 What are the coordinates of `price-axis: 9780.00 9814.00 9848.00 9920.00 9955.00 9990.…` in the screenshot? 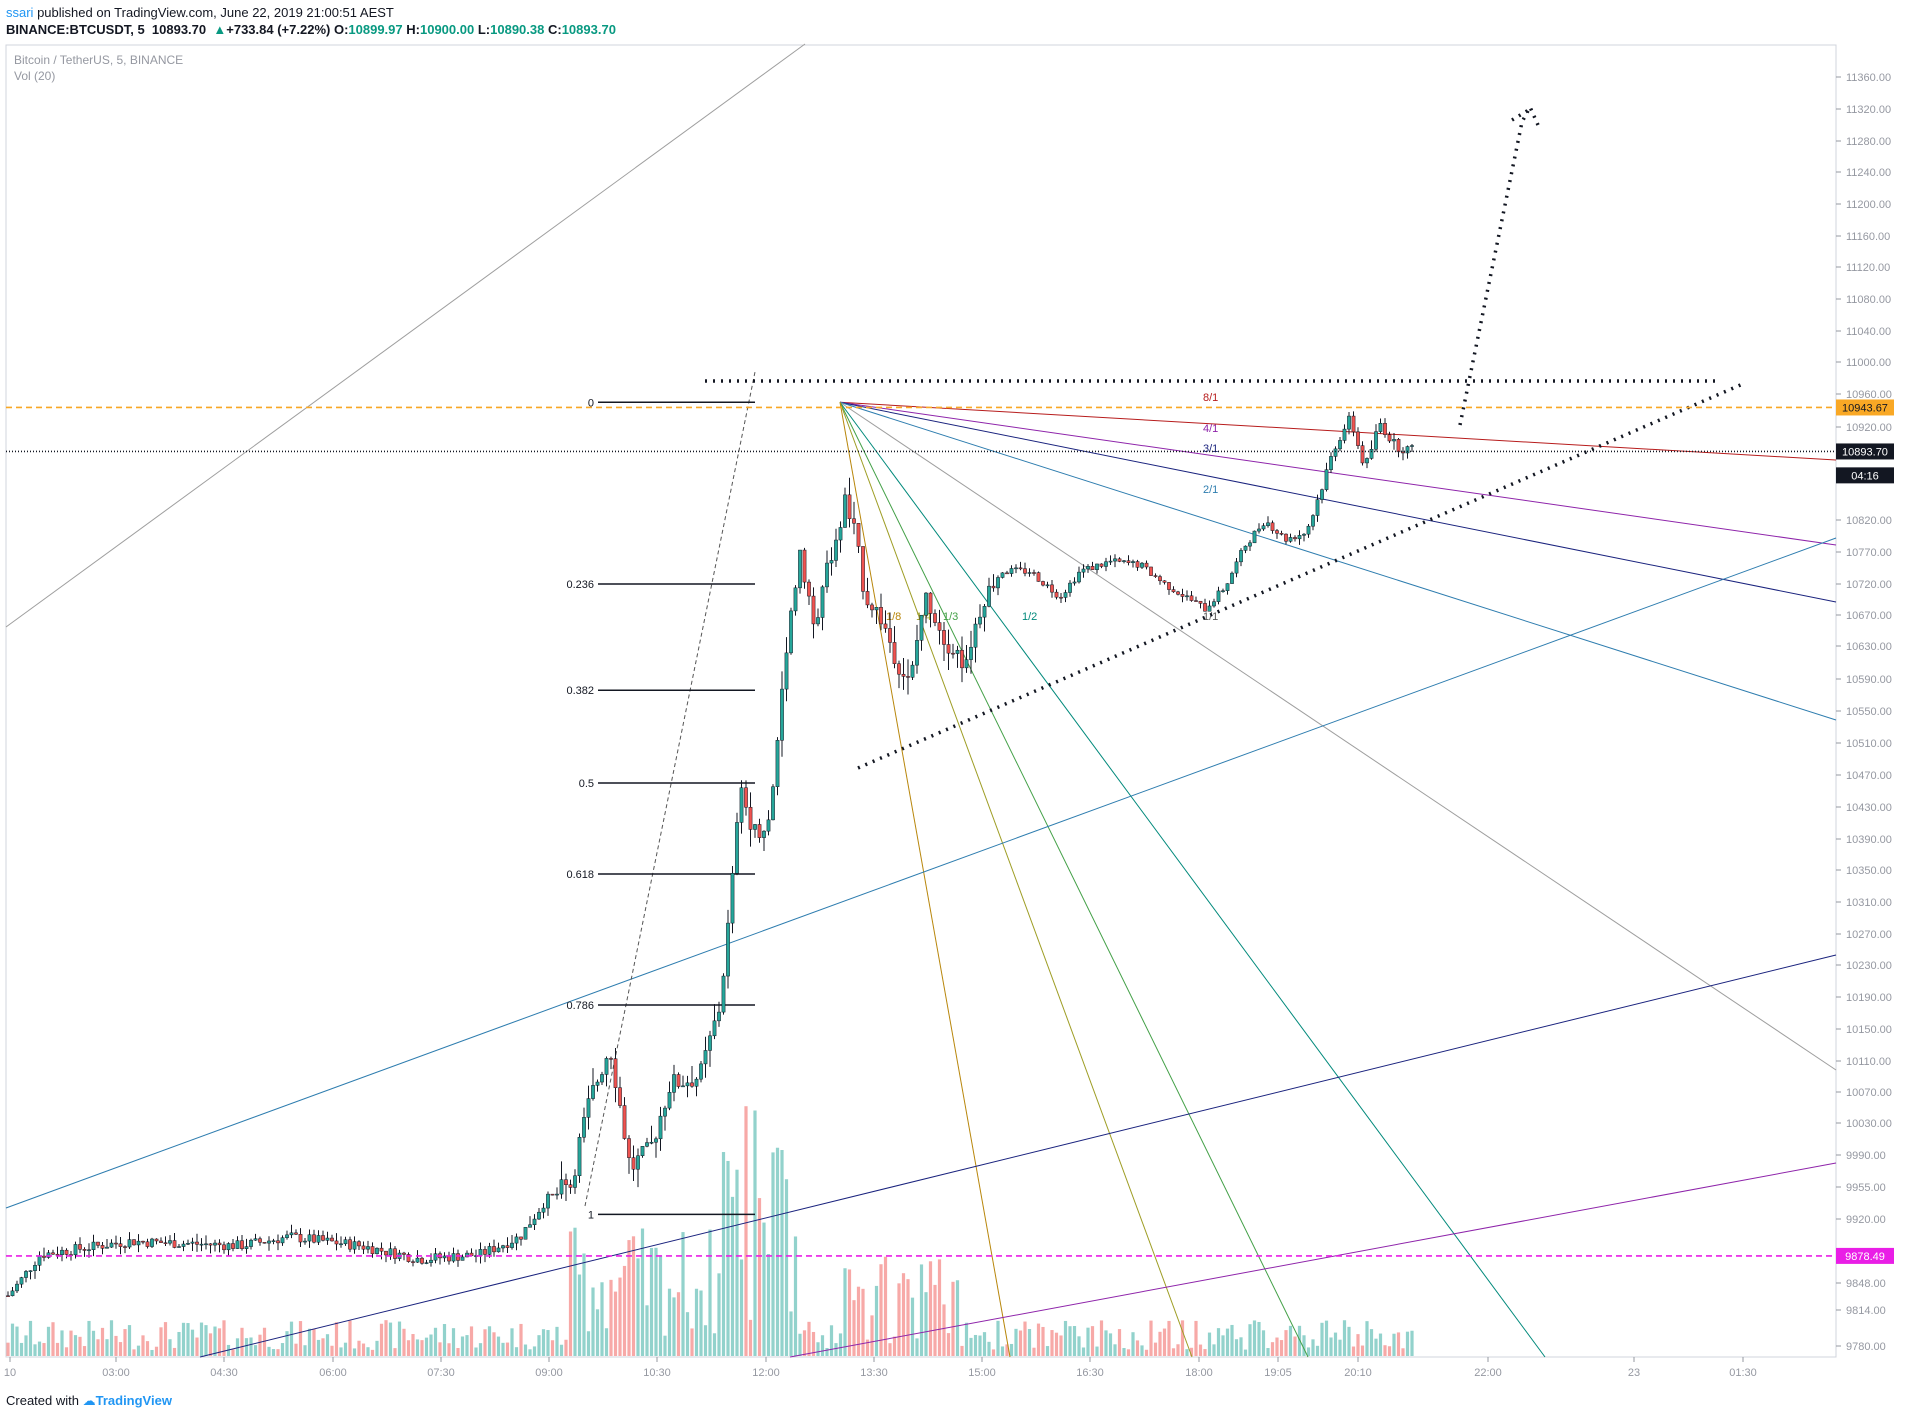 It's located at (1864, 712).